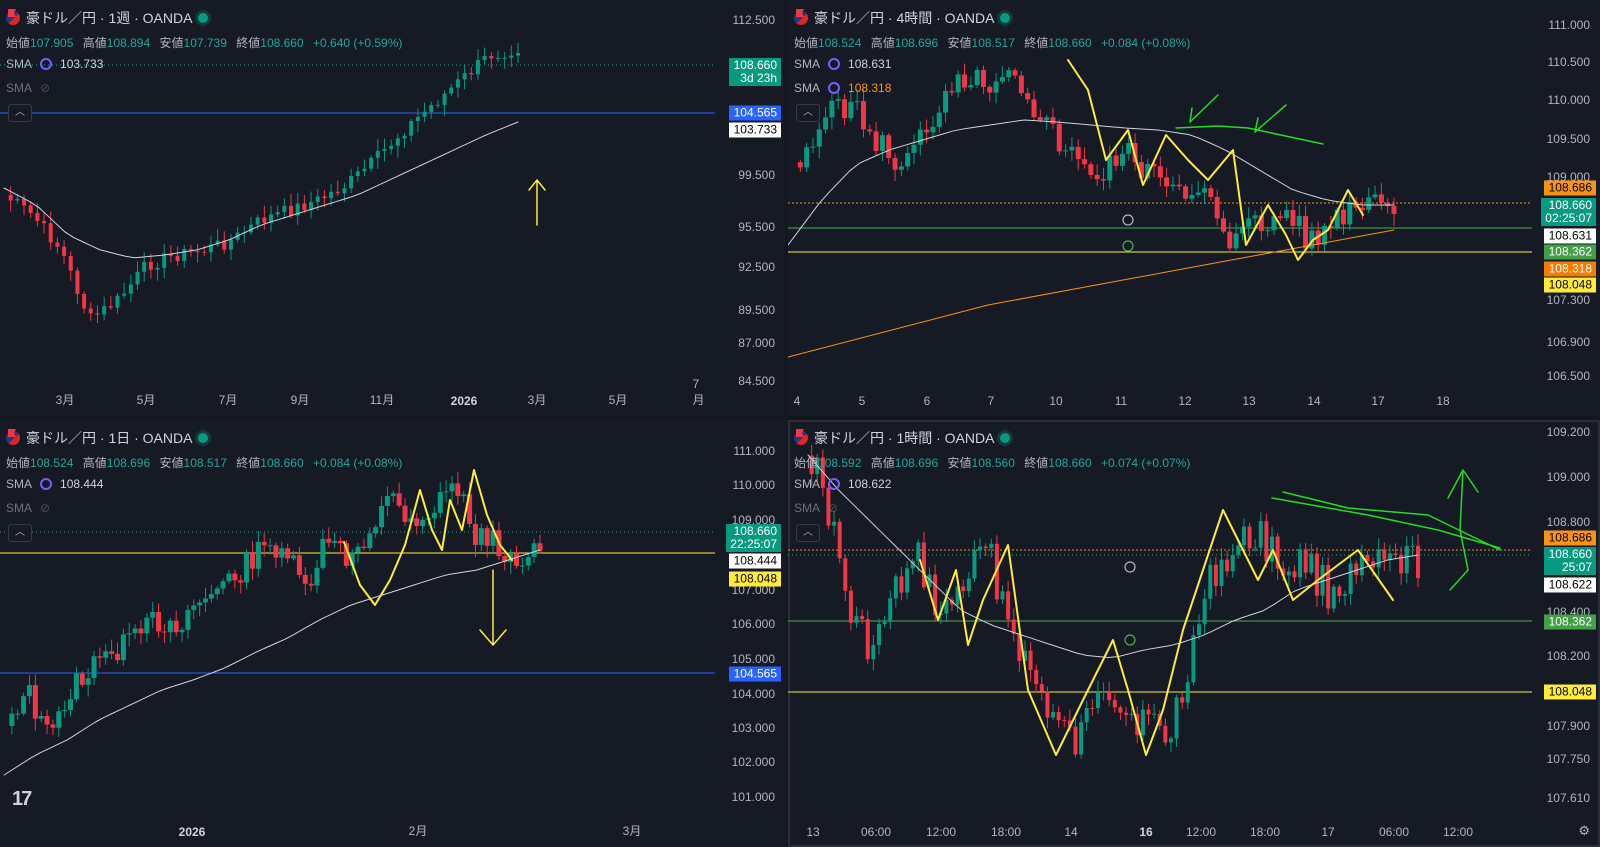 Image resolution: width=1600 pixels, height=847 pixels. What do you see at coordinates (357, 396) in the screenshot?
I see `time-axis: 3月 5月 7月 9月 11月 2026 3月 5月 7月` at bounding box center [357, 396].